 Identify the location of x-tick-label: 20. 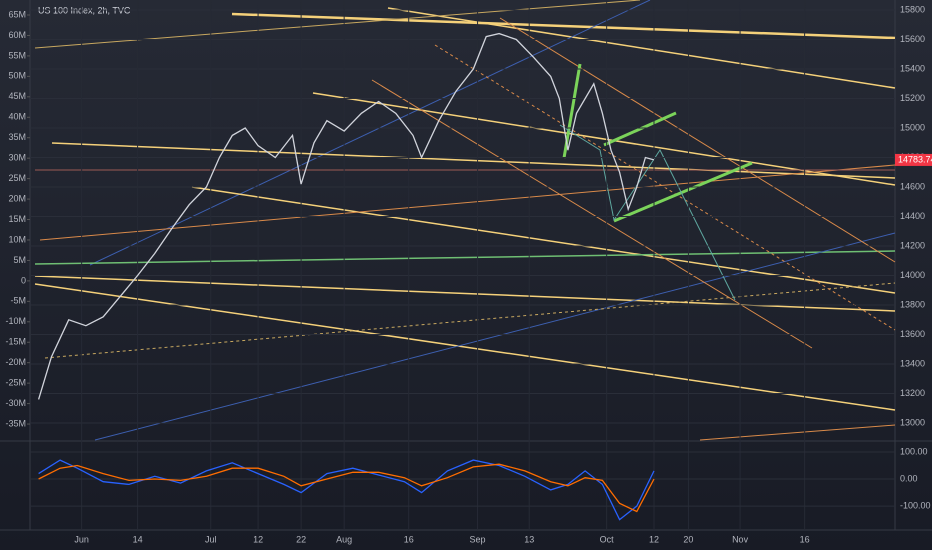
(688, 539).